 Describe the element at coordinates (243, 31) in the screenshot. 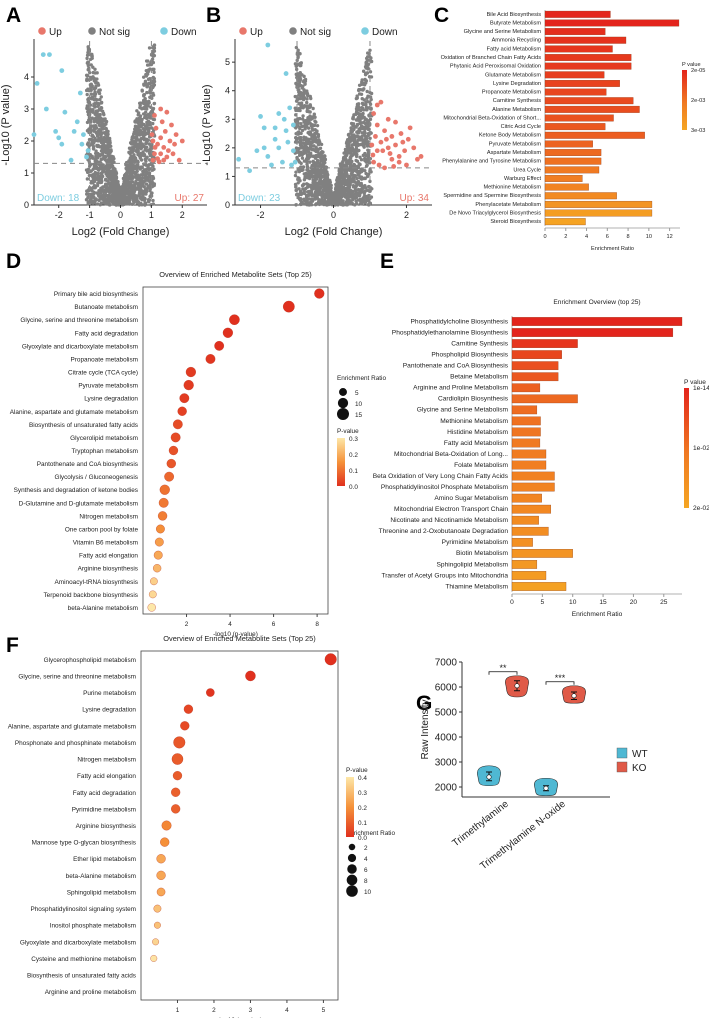

I see `legend-dot-up` at that location.